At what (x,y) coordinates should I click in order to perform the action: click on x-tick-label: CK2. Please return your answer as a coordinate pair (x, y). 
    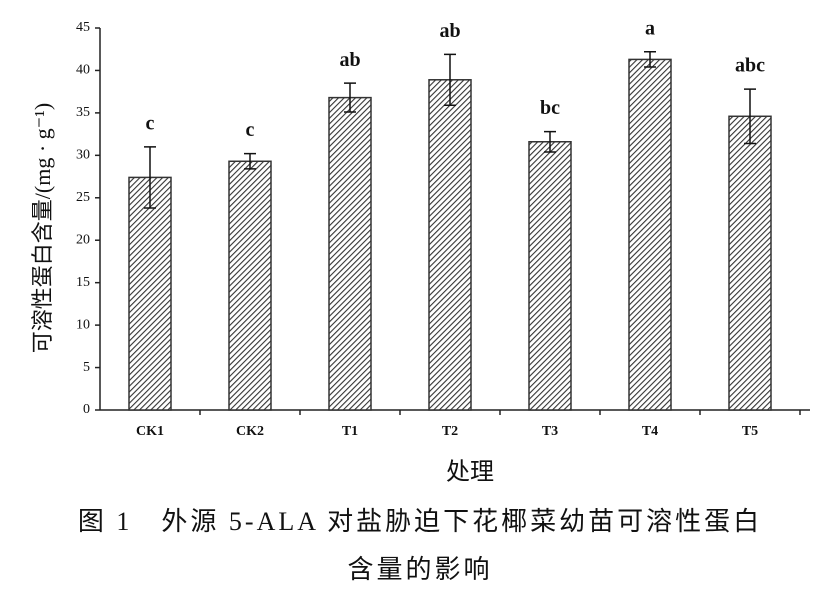
    Looking at the image, I should click on (250, 431).